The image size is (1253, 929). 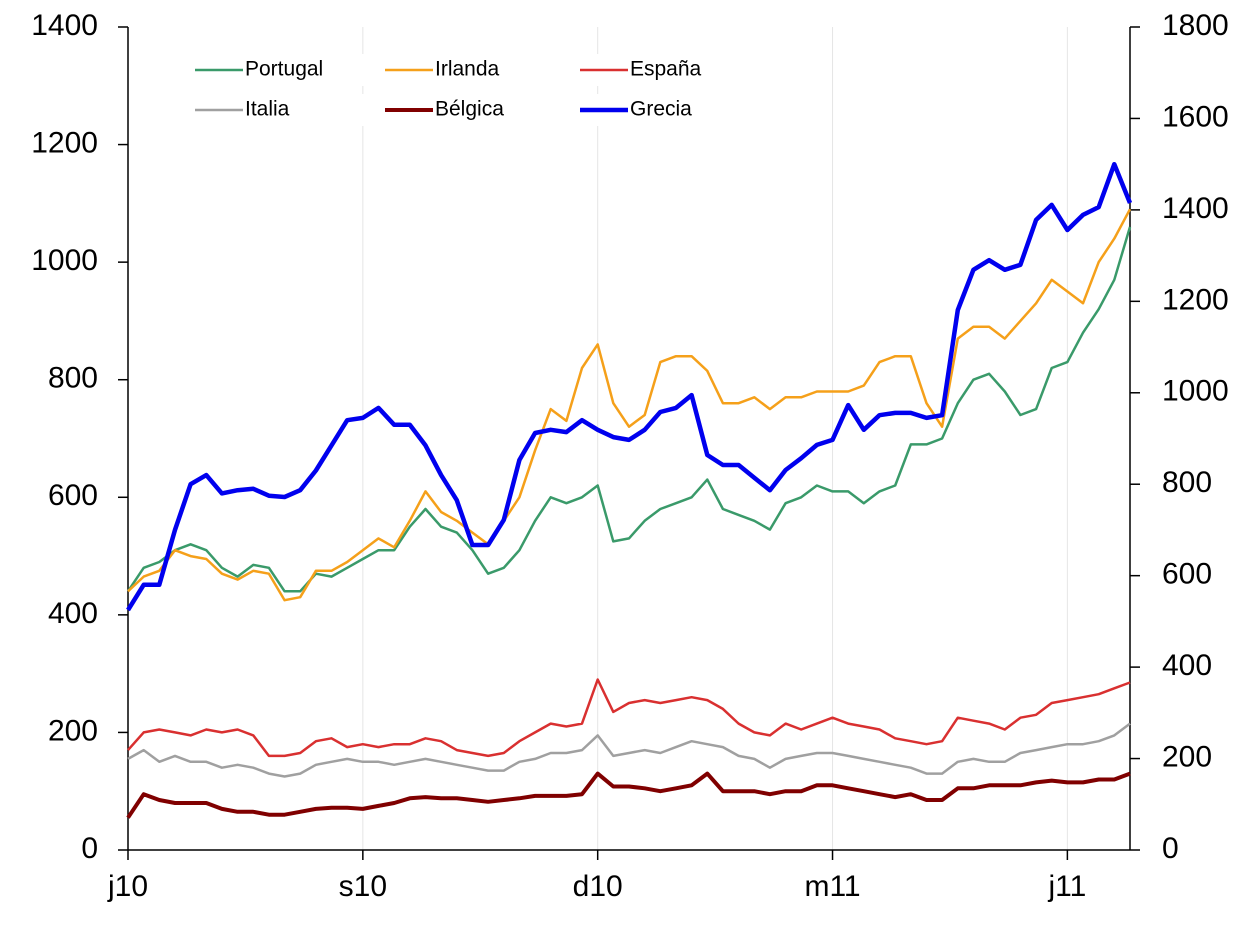 I want to click on y2-tick-label: 1800, so click(x=1195, y=25).